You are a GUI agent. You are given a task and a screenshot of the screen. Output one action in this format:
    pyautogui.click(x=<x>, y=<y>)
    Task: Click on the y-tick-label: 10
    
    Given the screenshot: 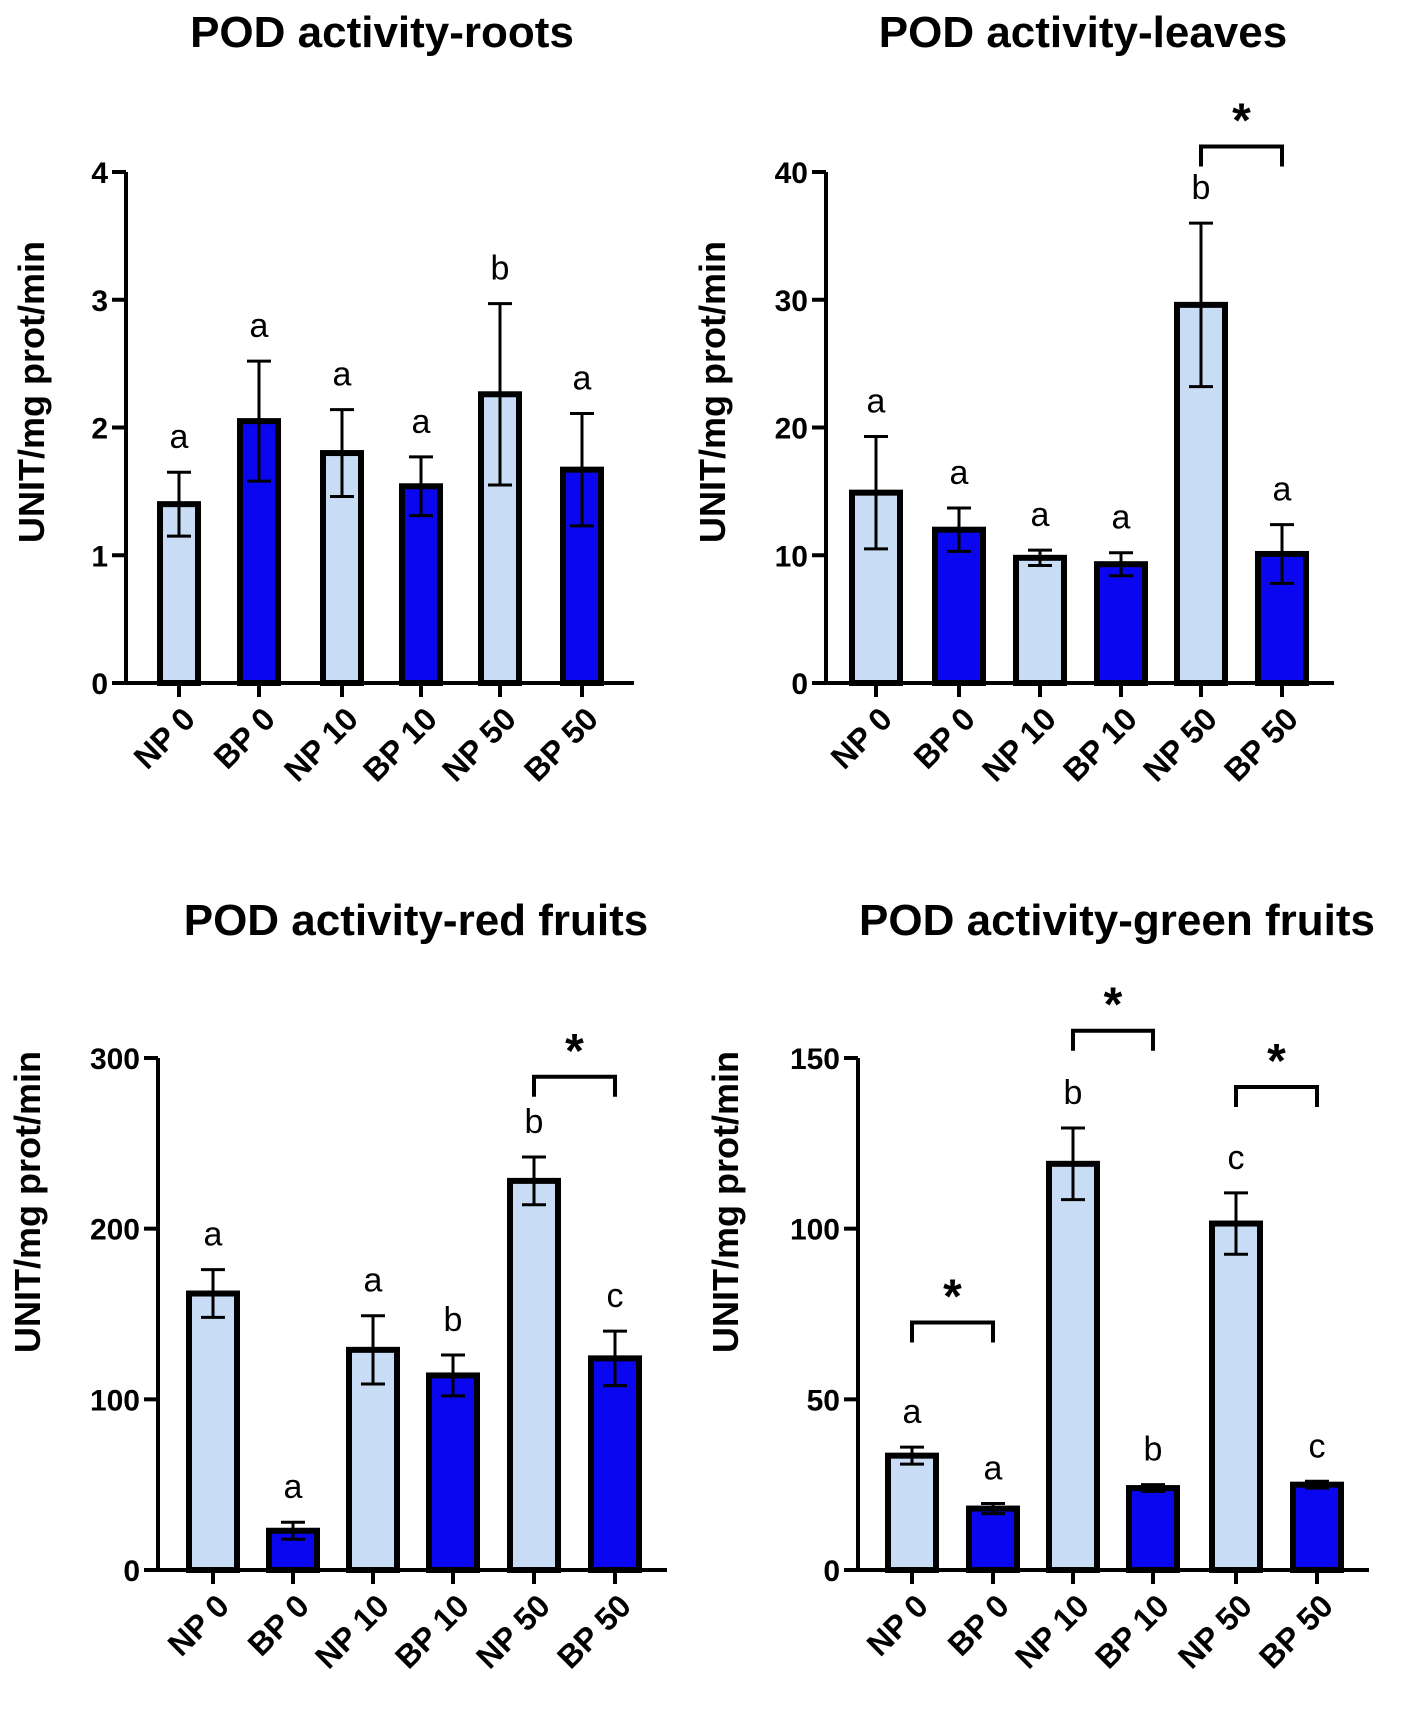 What is the action you would take?
    pyautogui.click(x=791, y=556)
    